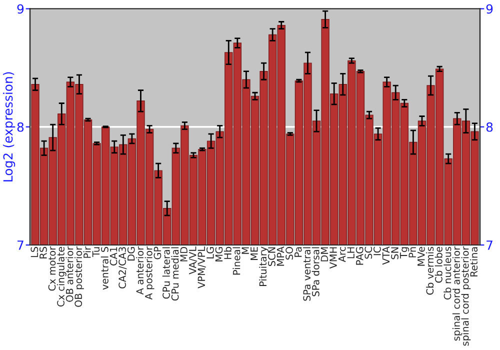 The width and height of the screenshot is (500, 350). Describe the element at coordinates (70, 274) in the screenshot. I see `x-tick-label: OB anterior` at that location.